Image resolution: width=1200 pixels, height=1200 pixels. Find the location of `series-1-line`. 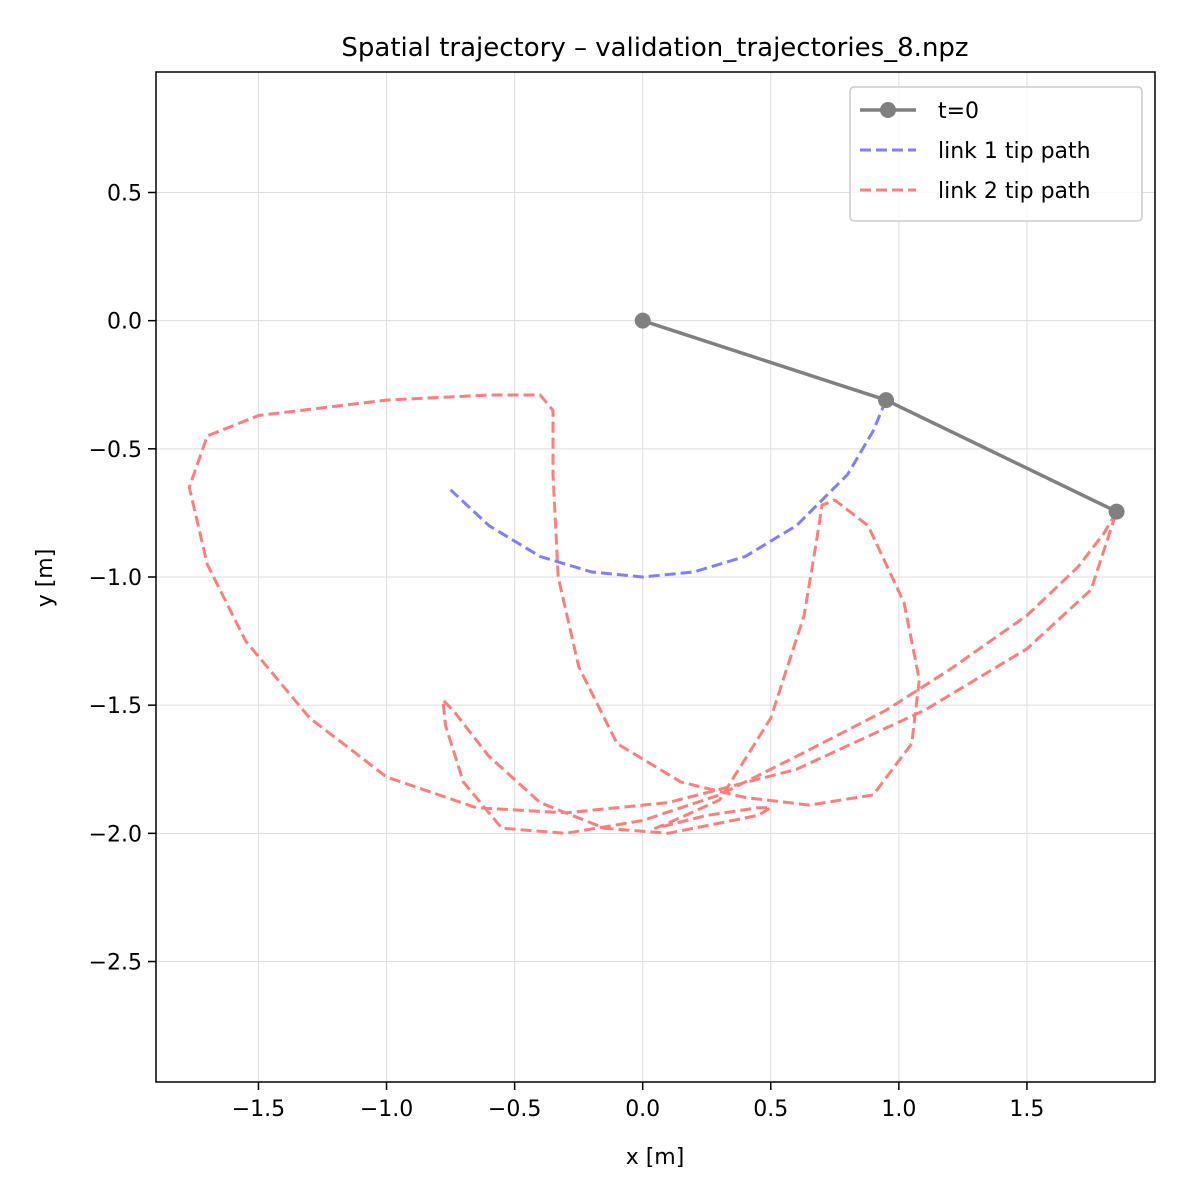

series-1-line is located at coordinates (668, 489).